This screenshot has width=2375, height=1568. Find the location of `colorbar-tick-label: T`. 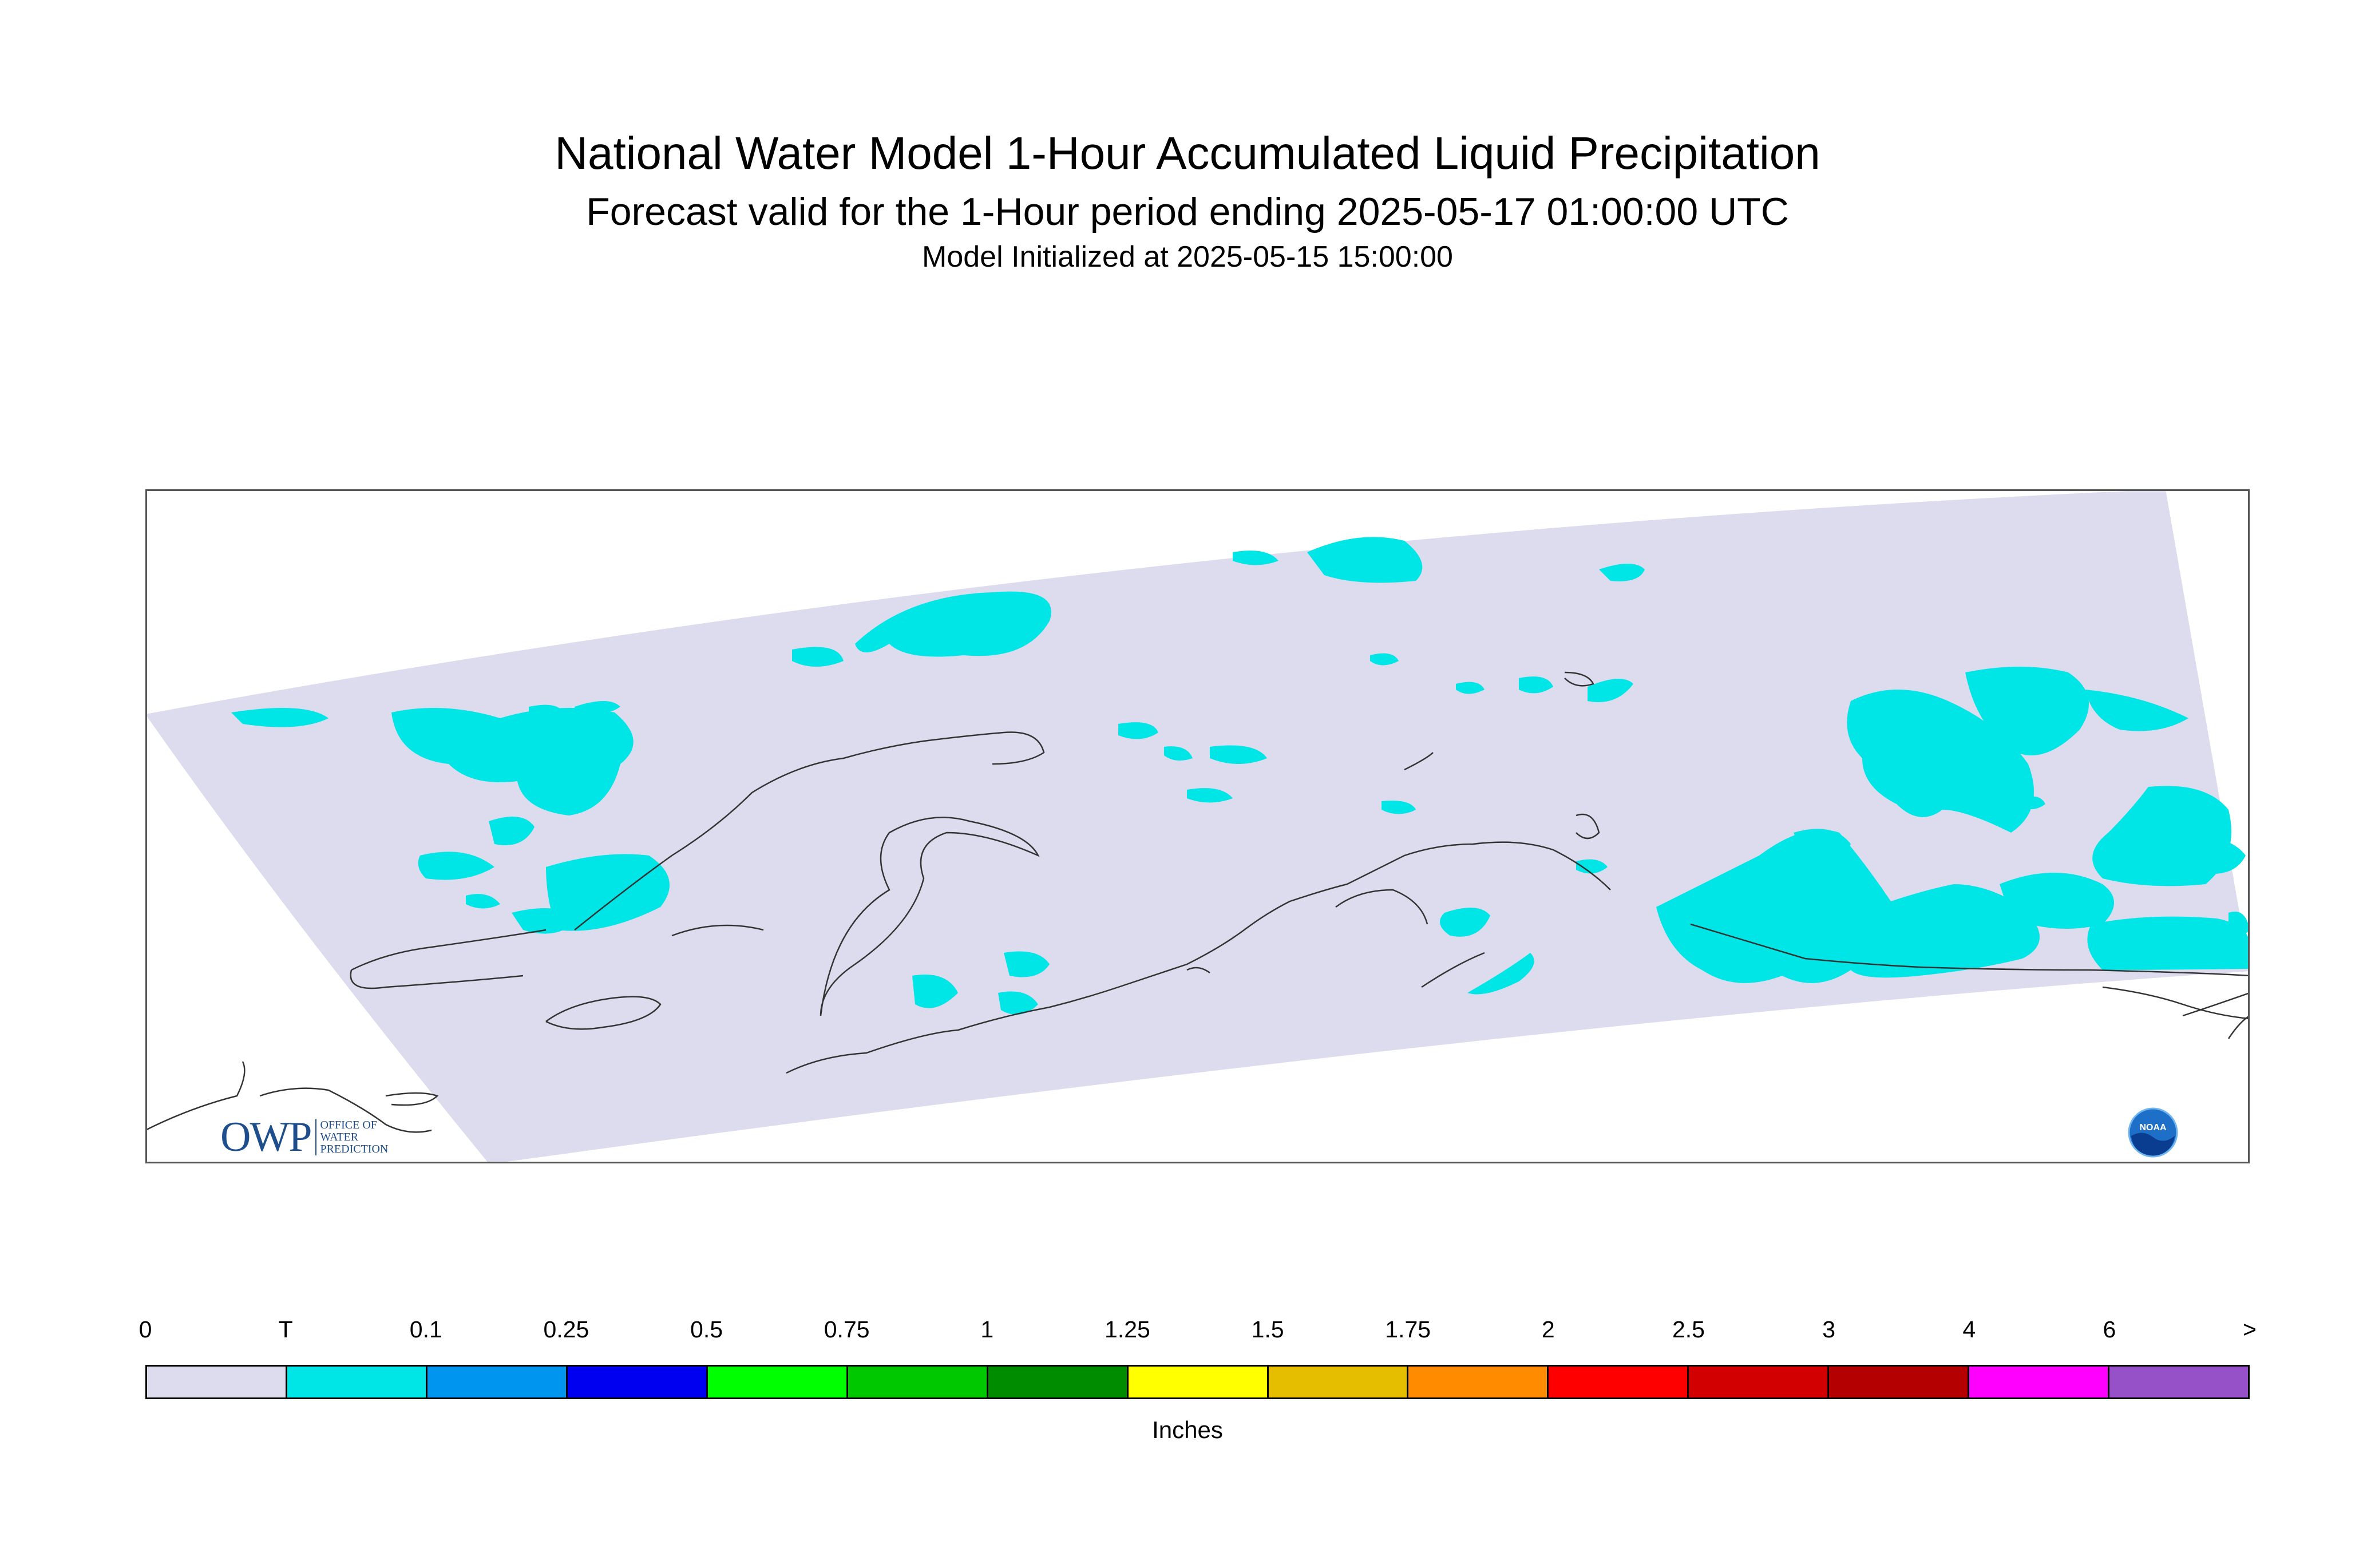

colorbar-tick-label: T is located at coordinates (285, 1329).